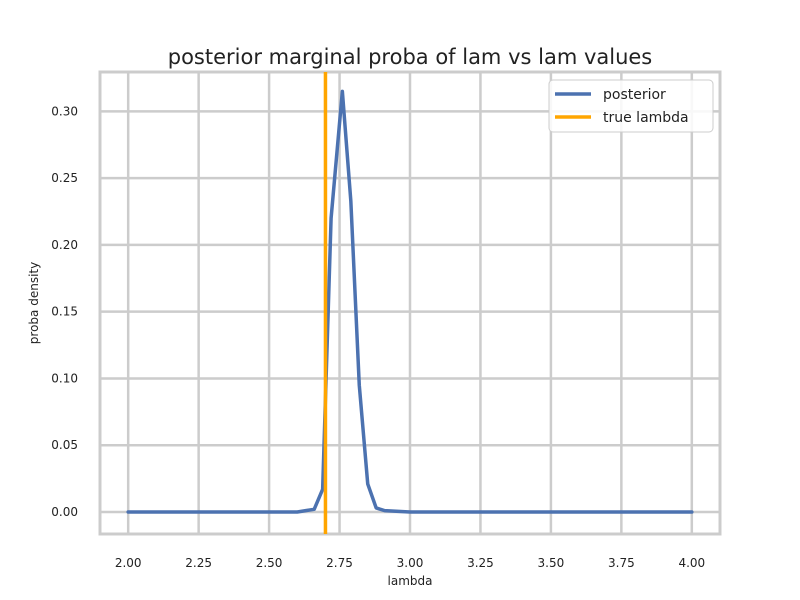 The image size is (800, 600). I want to click on x-tick-label: 2.25, so click(198, 563).